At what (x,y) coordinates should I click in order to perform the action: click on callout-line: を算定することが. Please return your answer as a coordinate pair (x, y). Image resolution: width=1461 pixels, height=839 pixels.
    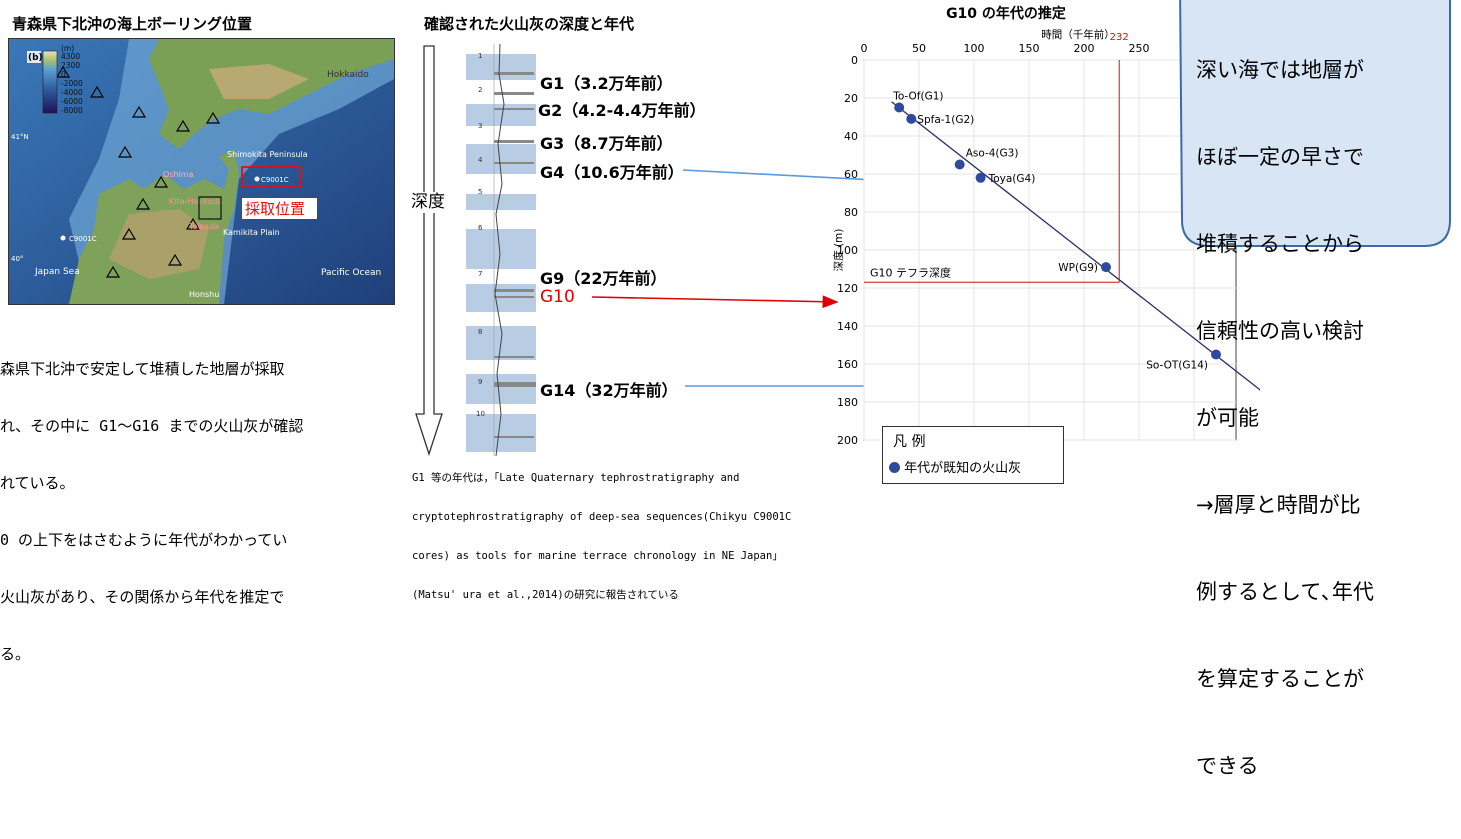
    Looking at the image, I should click on (1280, 679).